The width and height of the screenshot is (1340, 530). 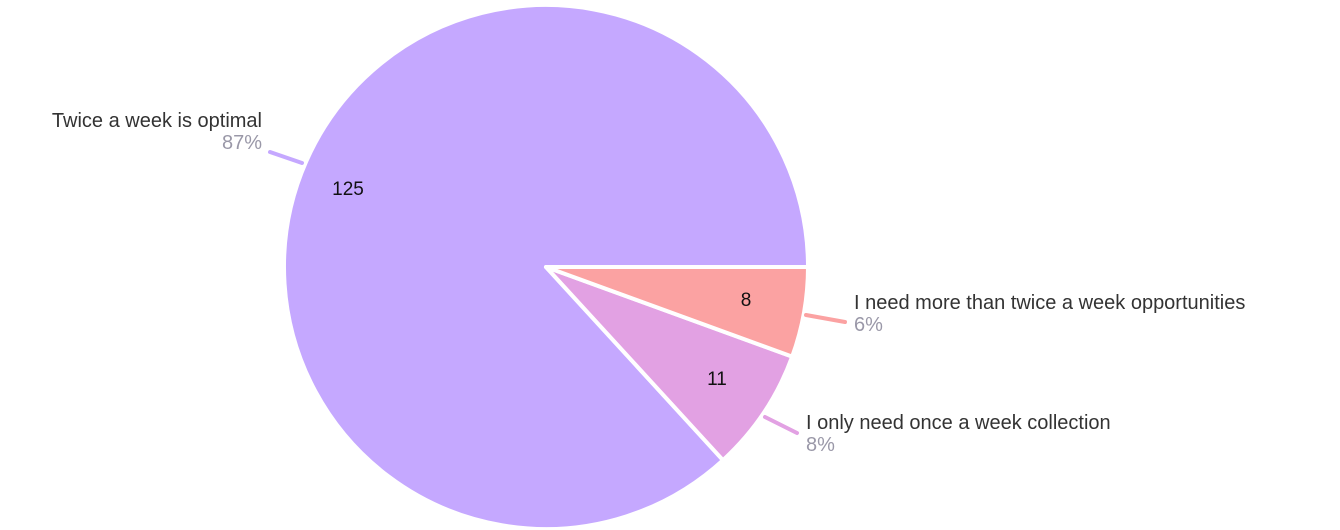 What do you see at coordinates (868, 325) in the screenshot?
I see `slice-percent-label-i-need-more-than-twice-a-week-opportunities: 6%` at bounding box center [868, 325].